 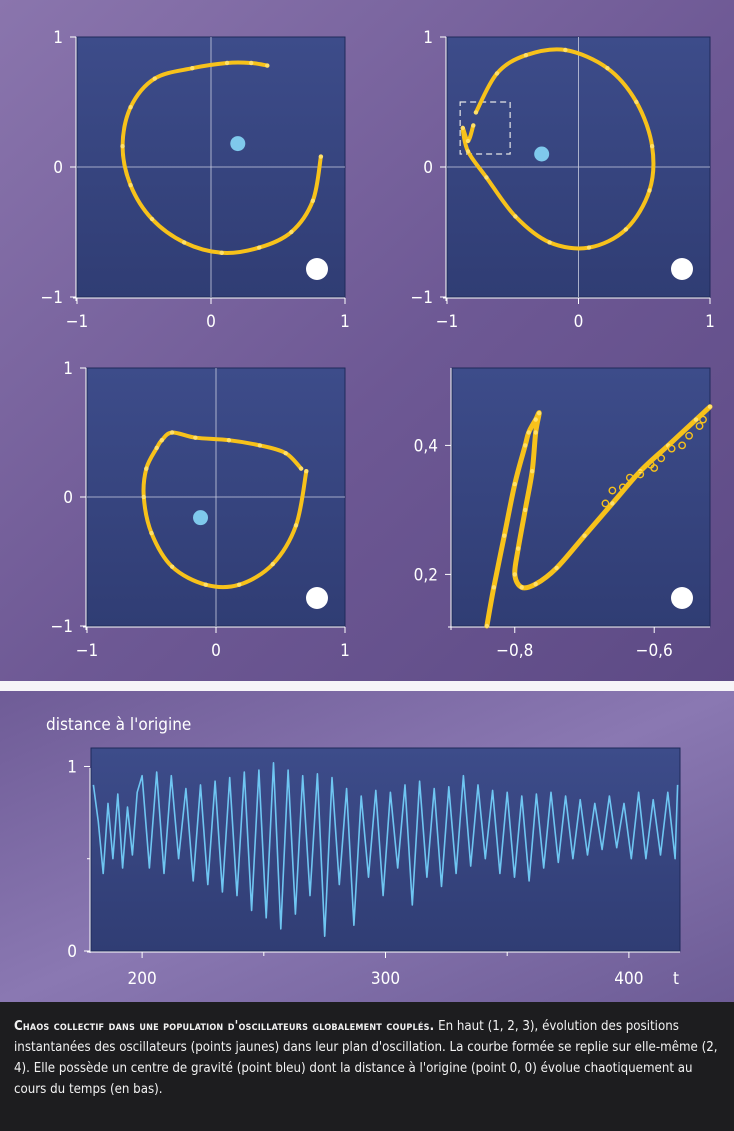 What do you see at coordinates (77, 322) in the screenshot?
I see `panel-1-x-tick-label: −1` at bounding box center [77, 322].